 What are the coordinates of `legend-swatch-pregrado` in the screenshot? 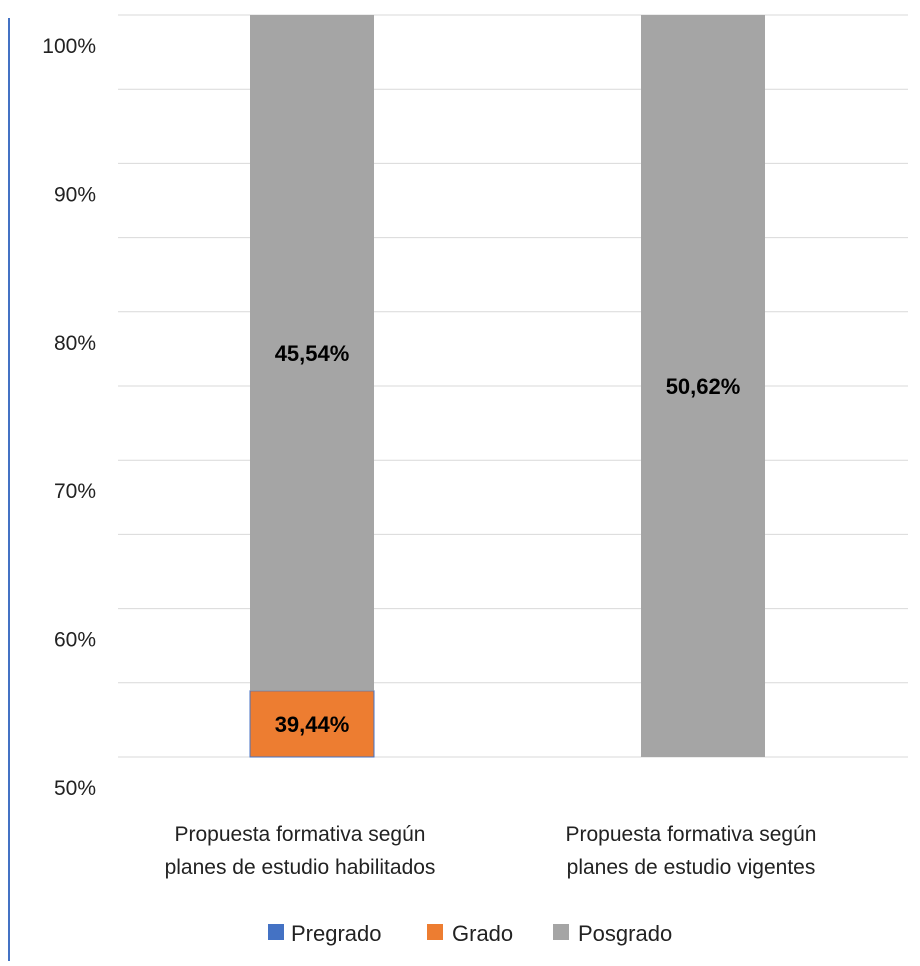 It's located at (276, 932).